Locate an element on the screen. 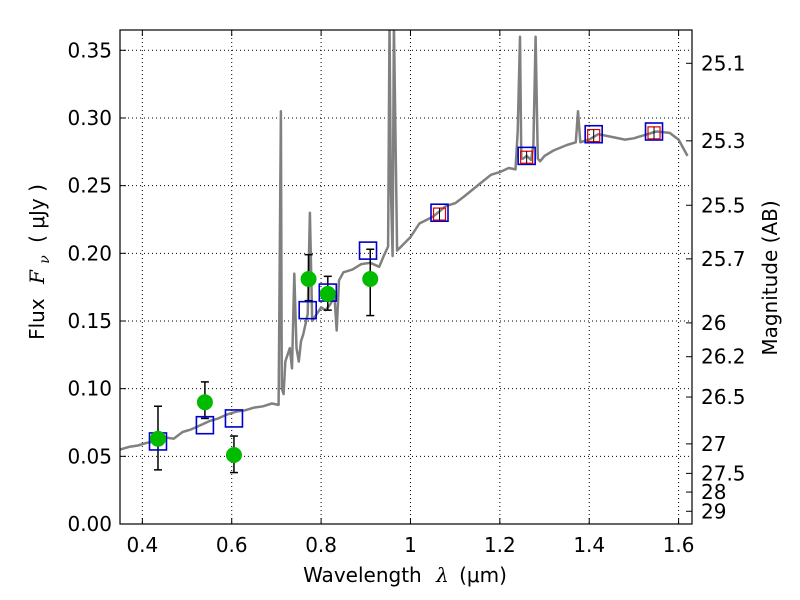 Image resolution: width=800 pixels, height=600 pixels. magnitude-tick-label: 29 is located at coordinates (713, 511).